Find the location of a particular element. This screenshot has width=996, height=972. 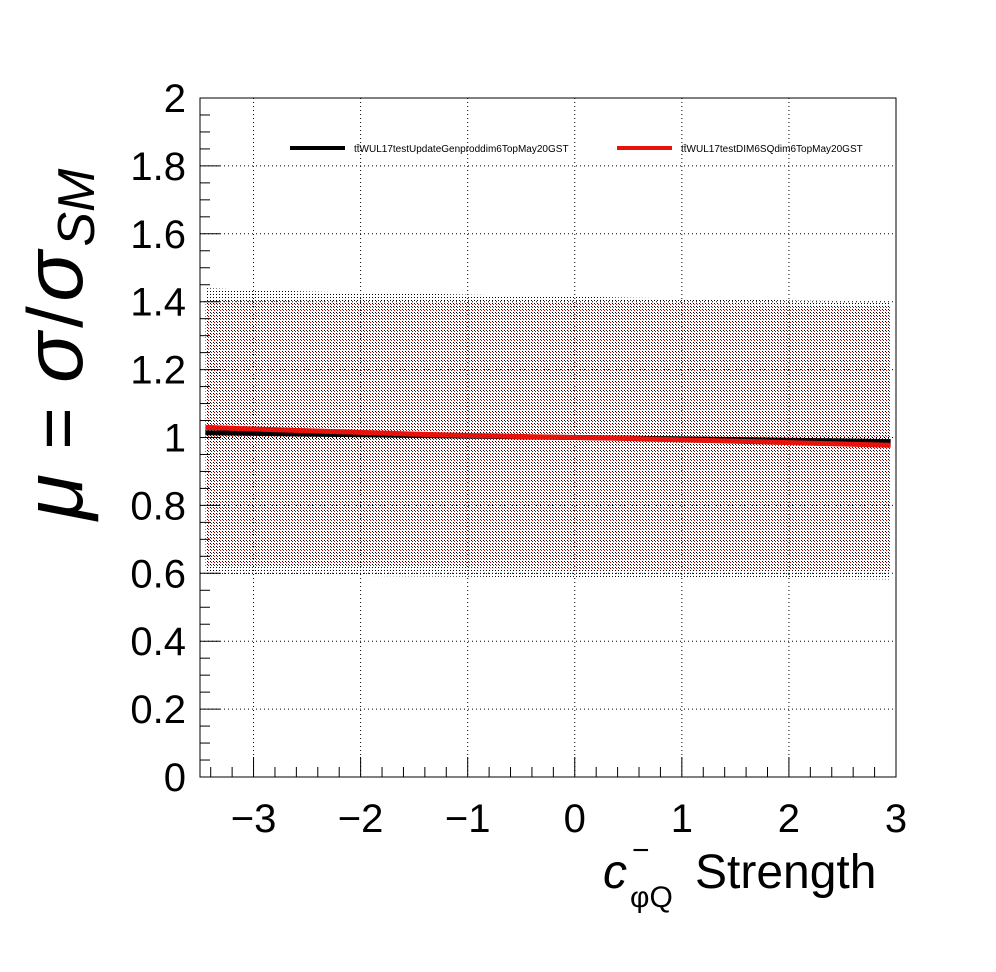

x-tick-label: −2 is located at coordinates (361, 819).